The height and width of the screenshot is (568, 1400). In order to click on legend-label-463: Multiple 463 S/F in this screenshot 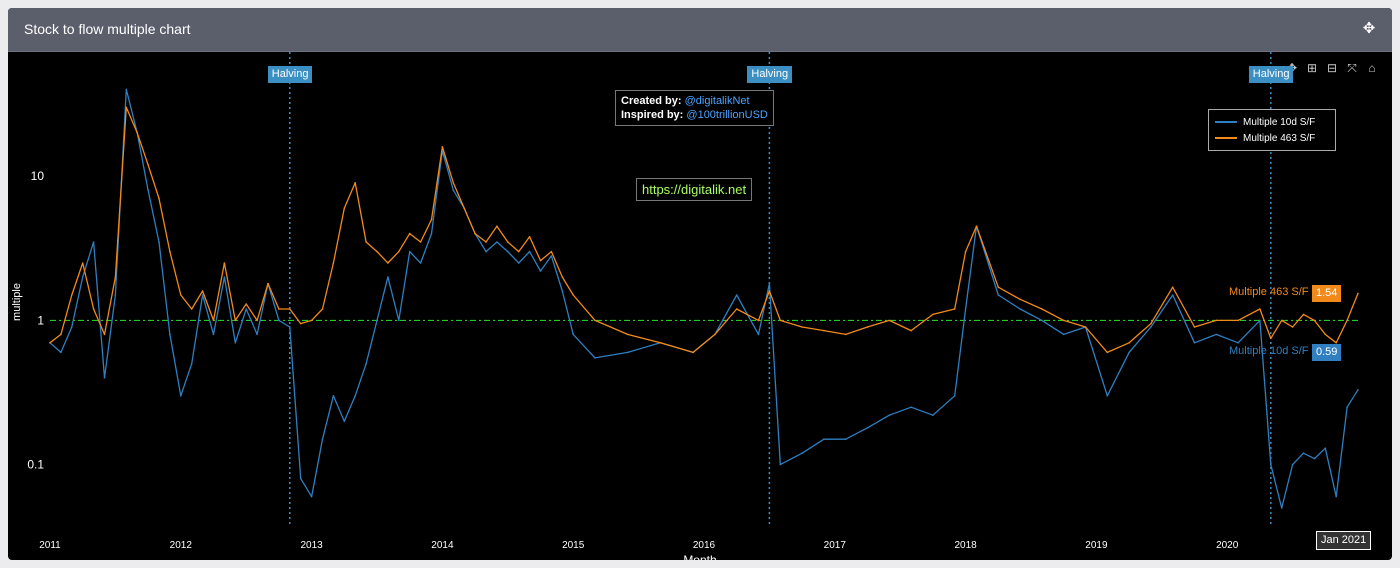, I will do `click(1279, 138)`.